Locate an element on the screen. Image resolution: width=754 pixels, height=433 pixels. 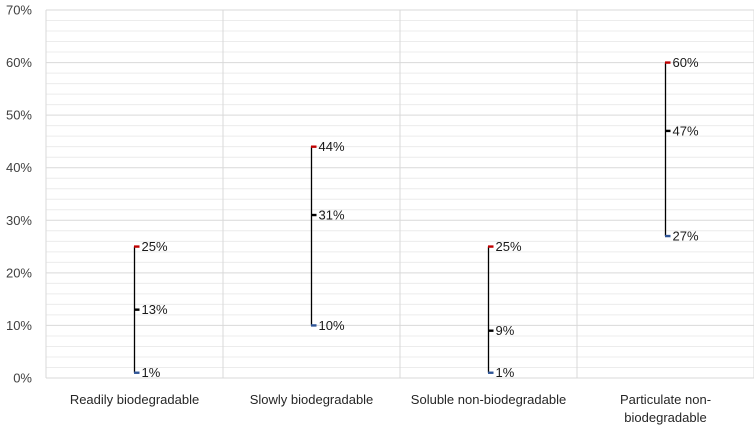
data-label: 10% is located at coordinates (332, 325).